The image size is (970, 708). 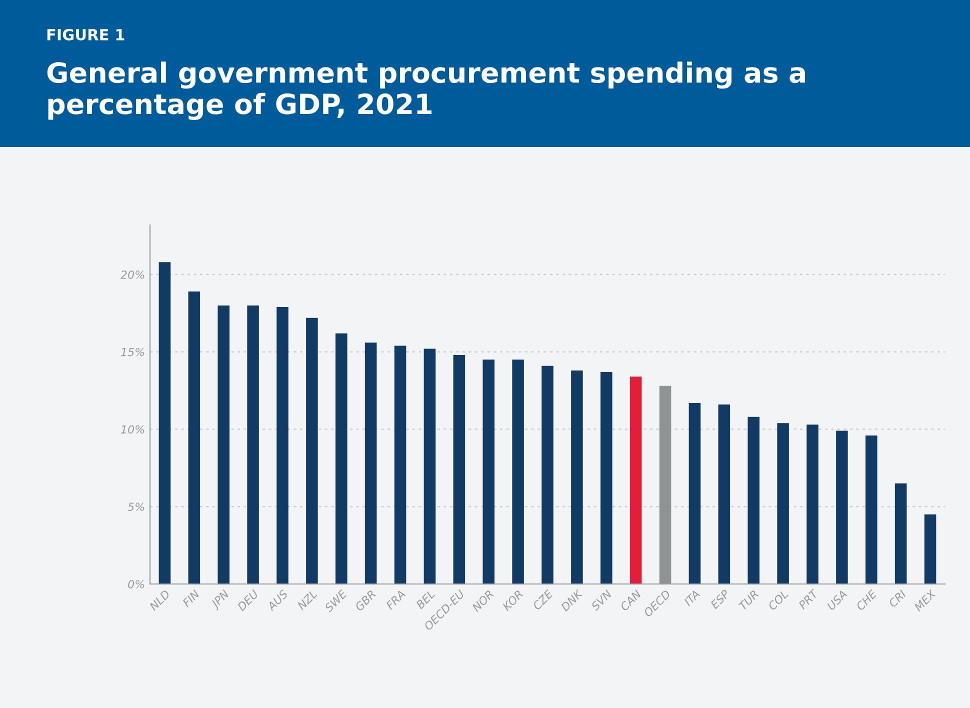 I want to click on x-tick-label: ITA, so click(x=691, y=598).